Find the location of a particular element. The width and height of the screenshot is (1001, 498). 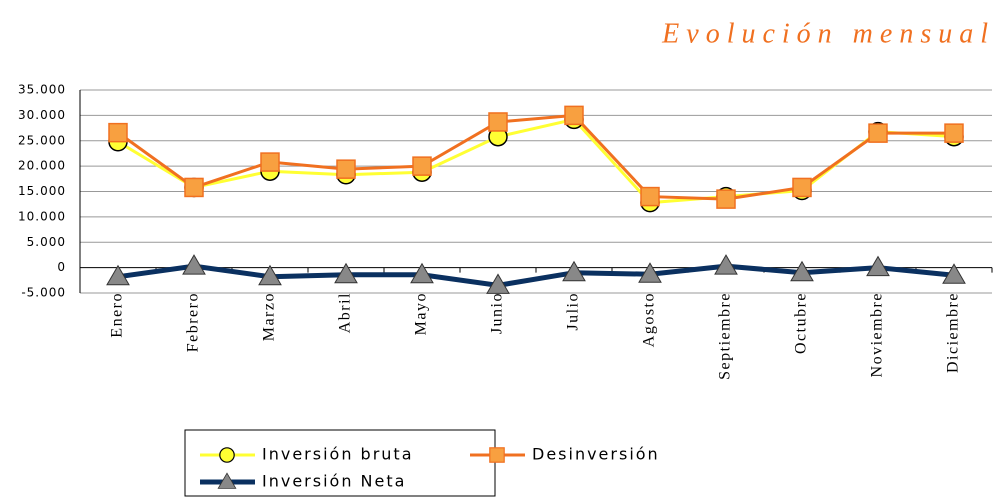

x-tick-label: Diciembre is located at coordinates (953, 332).